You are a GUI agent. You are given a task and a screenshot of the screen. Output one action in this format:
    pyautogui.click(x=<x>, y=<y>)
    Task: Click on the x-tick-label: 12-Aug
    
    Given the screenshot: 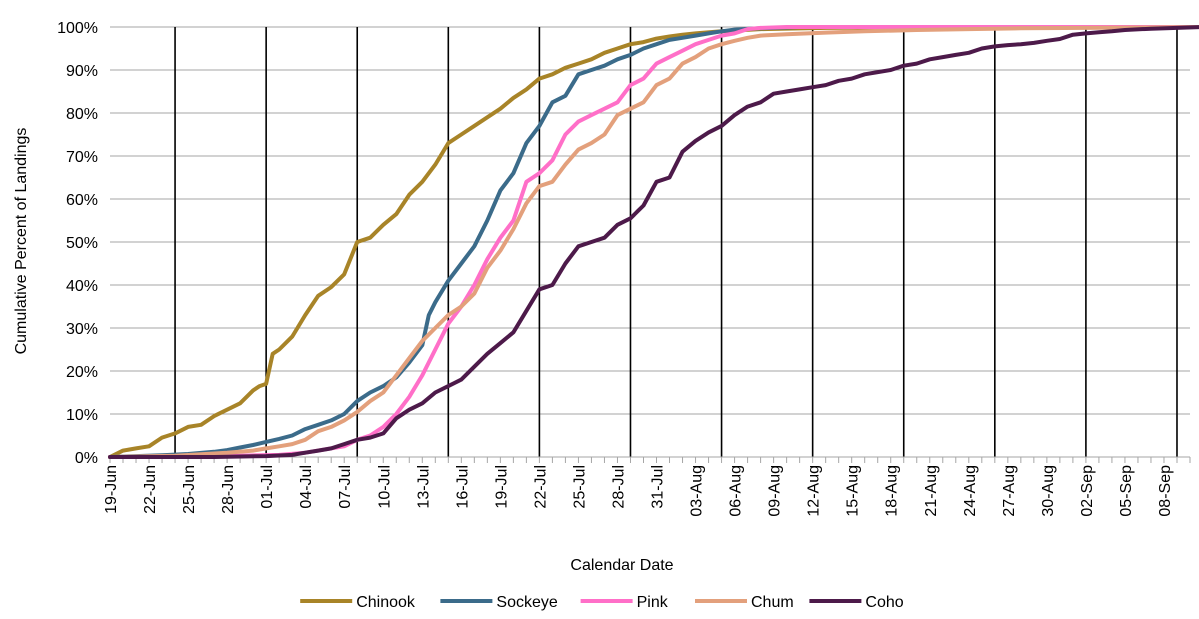 What is the action you would take?
    pyautogui.click(x=814, y=491)
    